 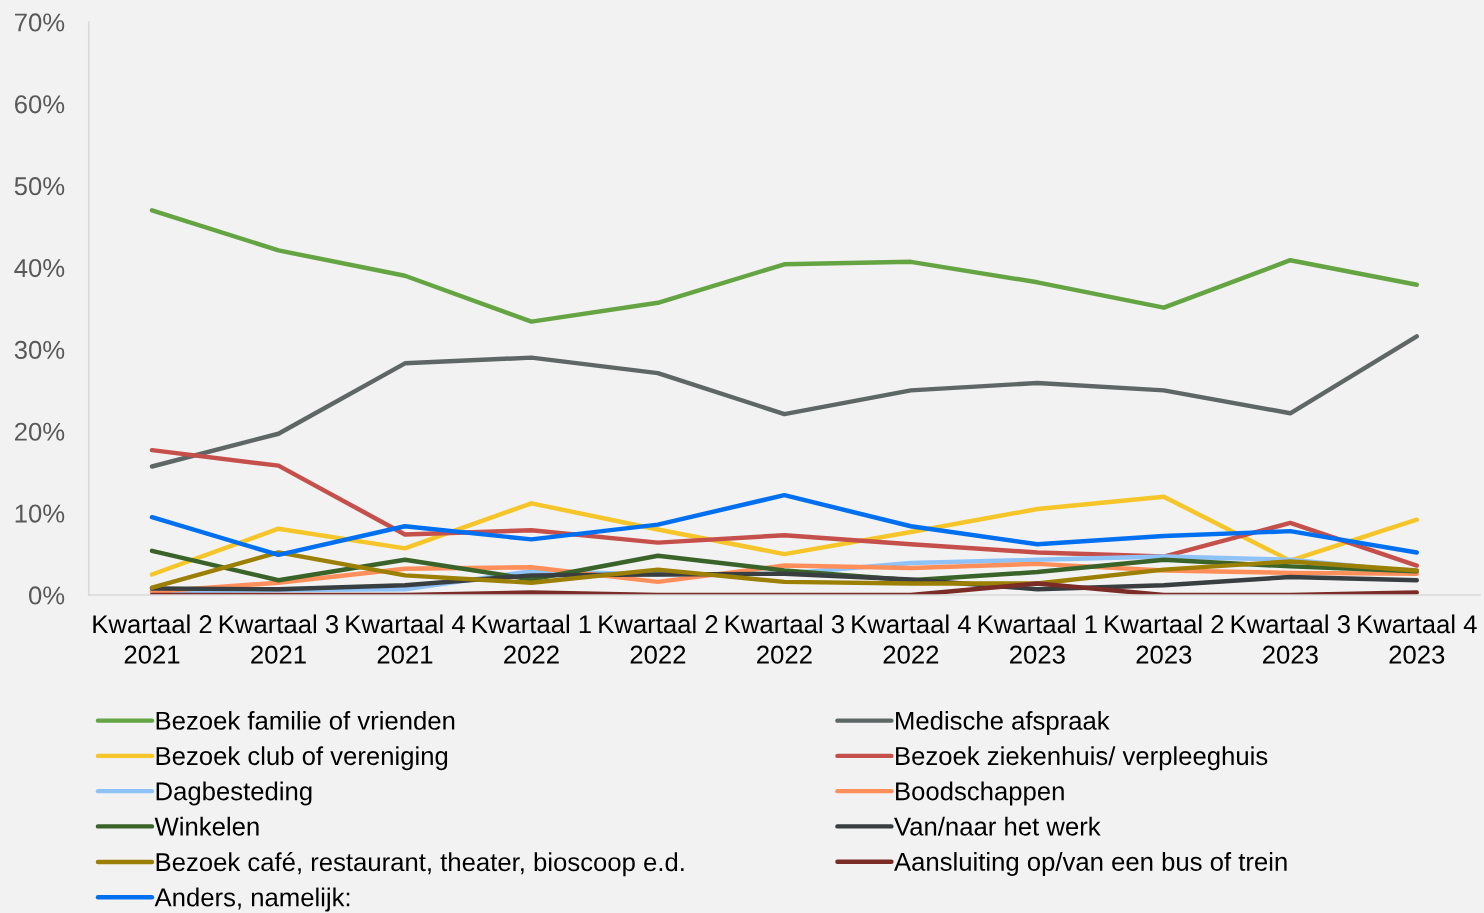 I want to click on y-tick-label: 20%, so click(x=40, y=431).